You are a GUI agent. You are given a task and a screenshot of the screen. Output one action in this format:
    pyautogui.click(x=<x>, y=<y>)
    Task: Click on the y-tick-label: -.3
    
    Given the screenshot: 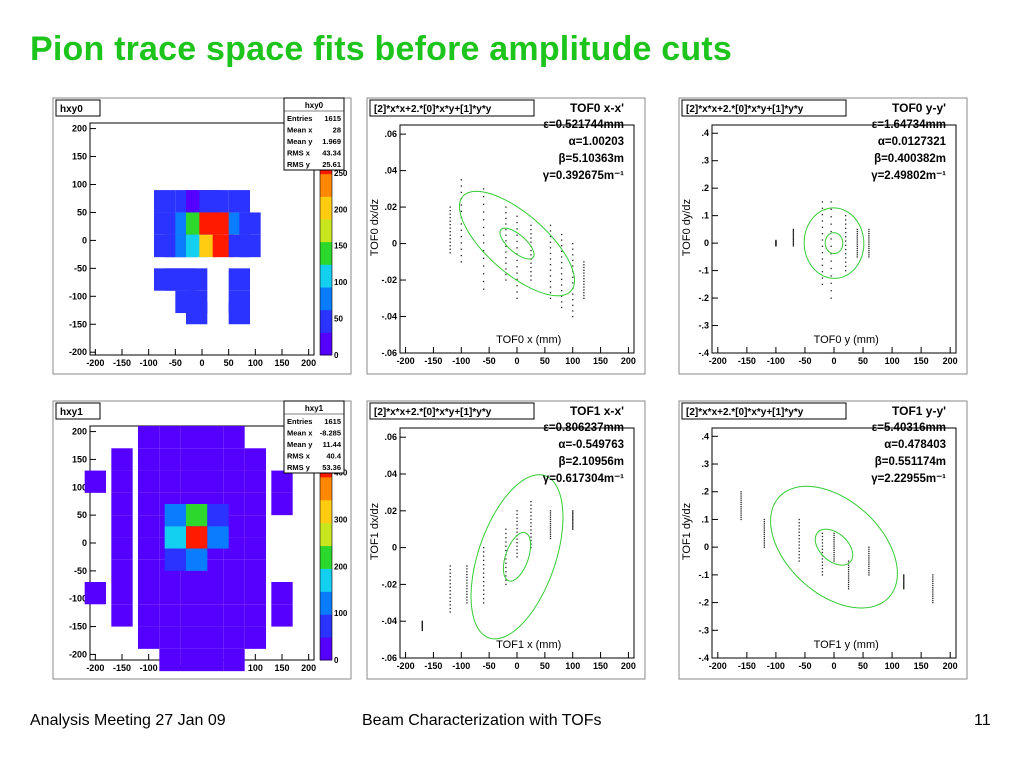 What is the action you would take?
    pyautogui.click(x=703, y=630)
    